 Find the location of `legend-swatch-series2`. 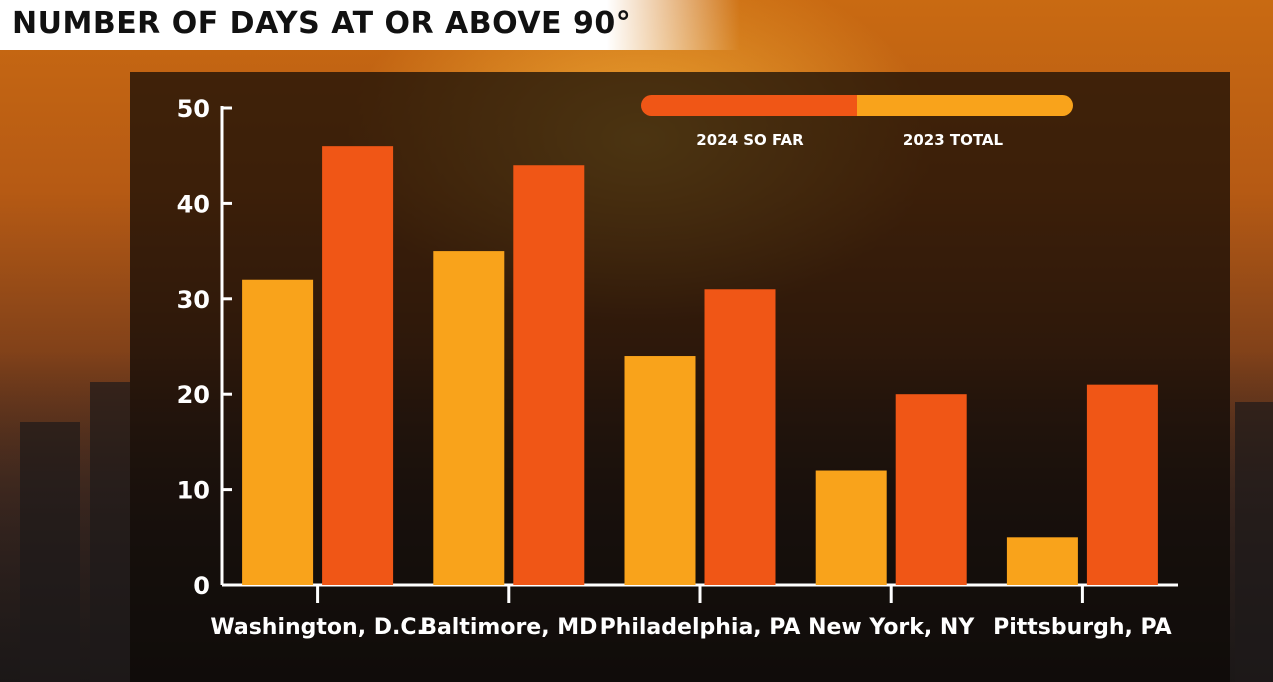

legend-swatch-series2 is located at coordinates (749, 105).